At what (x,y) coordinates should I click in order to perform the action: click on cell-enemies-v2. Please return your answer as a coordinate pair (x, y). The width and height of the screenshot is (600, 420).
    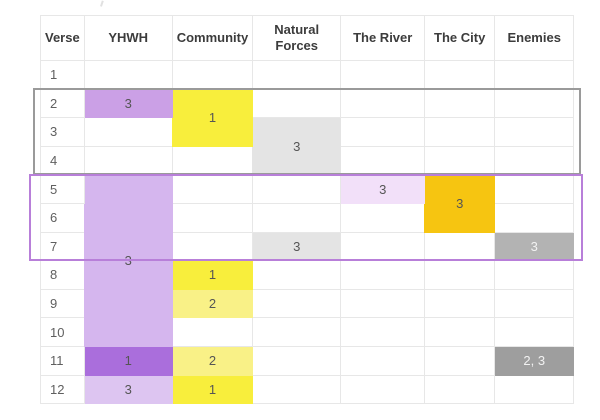
    Looking at the image, I should click on (534, 103).